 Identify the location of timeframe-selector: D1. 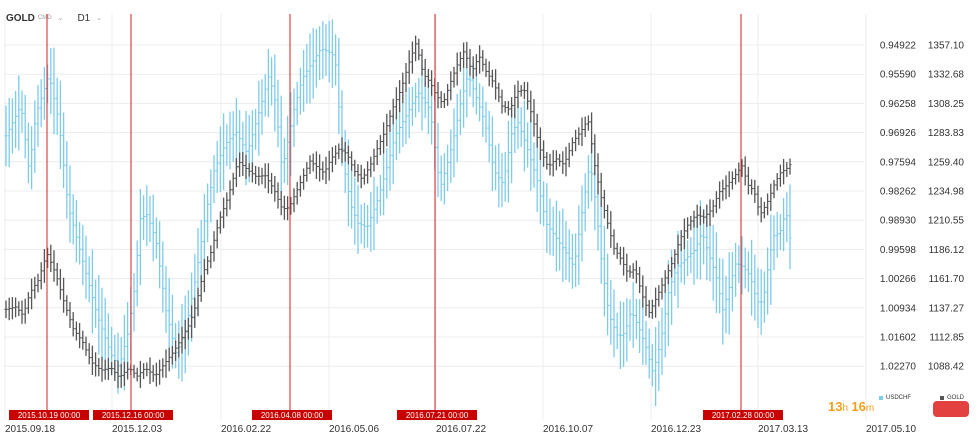
(84, 18).